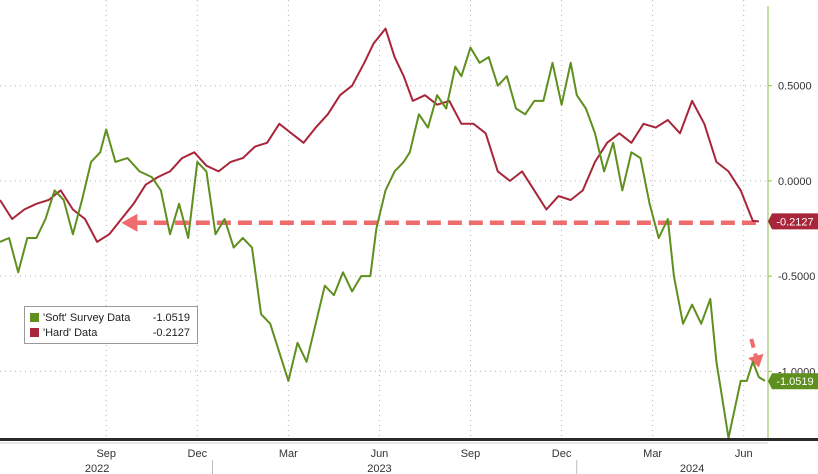 The height and width of the screenshot is (474, 818). I want to click on last-value-label: -0.2127, so click(794, 222).